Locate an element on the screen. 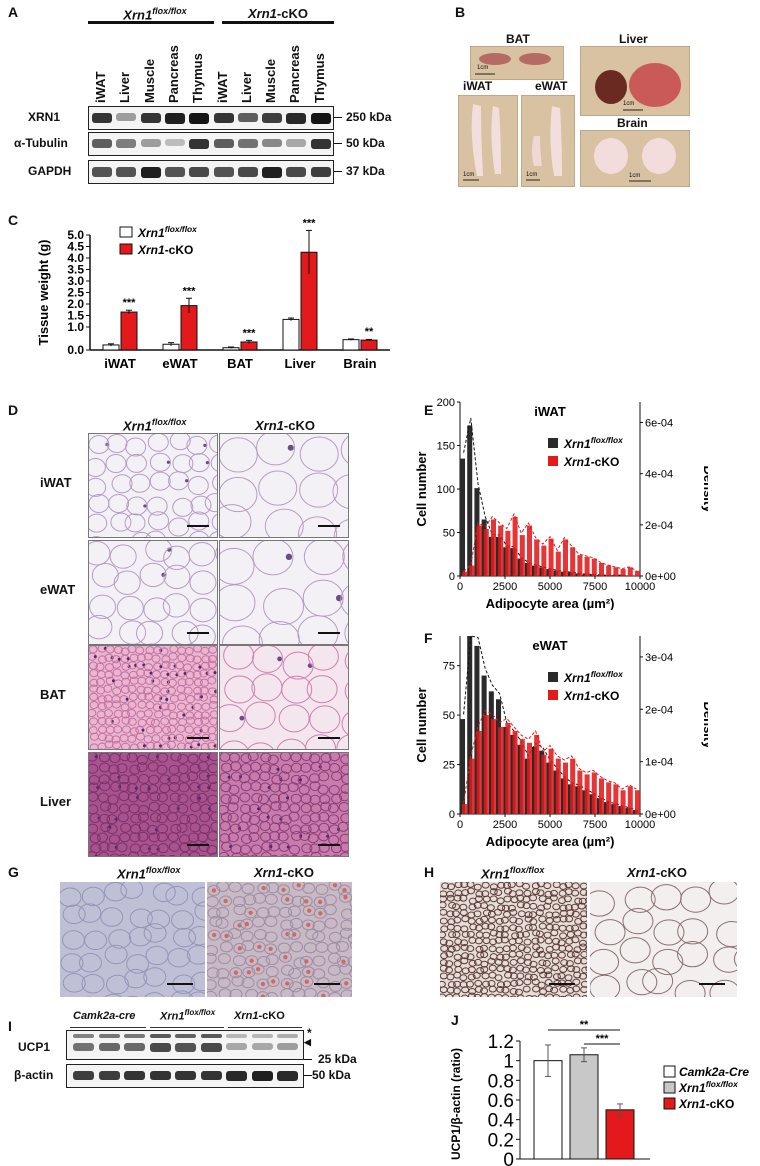  x-tick-label: 10000 is located at coordinates (640, 587).